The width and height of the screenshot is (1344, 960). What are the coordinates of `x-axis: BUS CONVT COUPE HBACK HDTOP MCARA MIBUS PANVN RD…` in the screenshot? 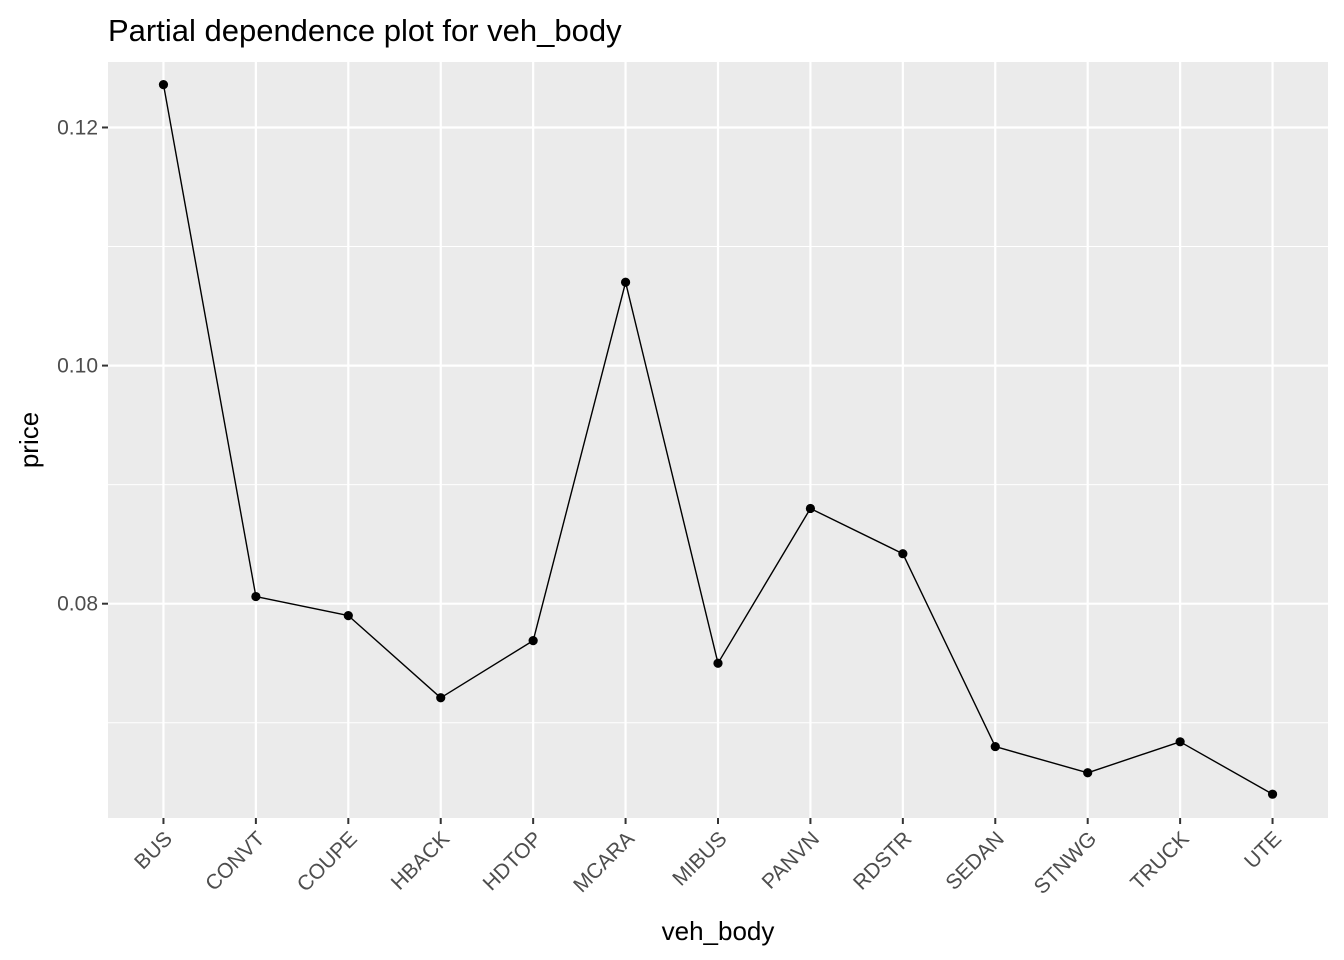 It's located at (708, 858).